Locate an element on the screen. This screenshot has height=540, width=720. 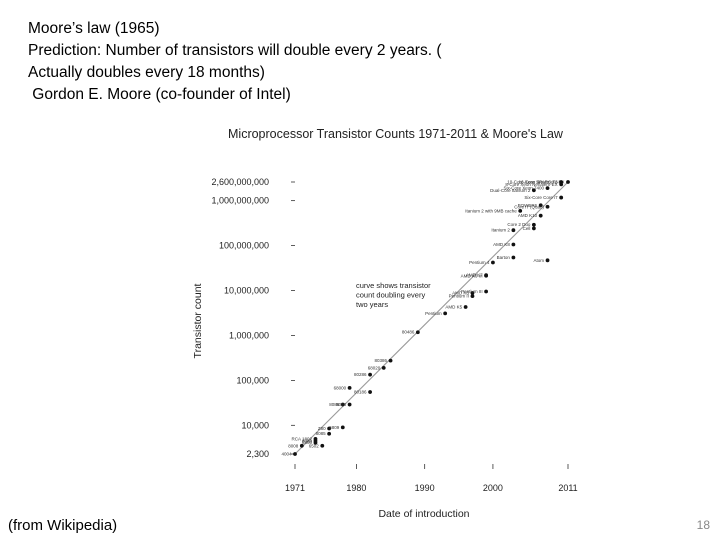
data-point-label: 6800 is located at coordinates (307, 442).